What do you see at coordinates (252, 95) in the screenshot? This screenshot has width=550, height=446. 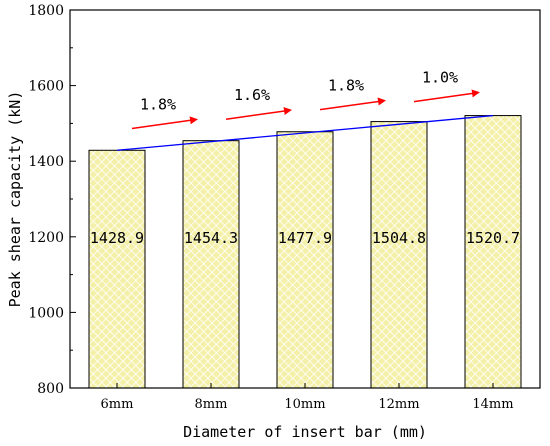 I see `increase-annotation: 1.6%` at bounding box center [252, 95].